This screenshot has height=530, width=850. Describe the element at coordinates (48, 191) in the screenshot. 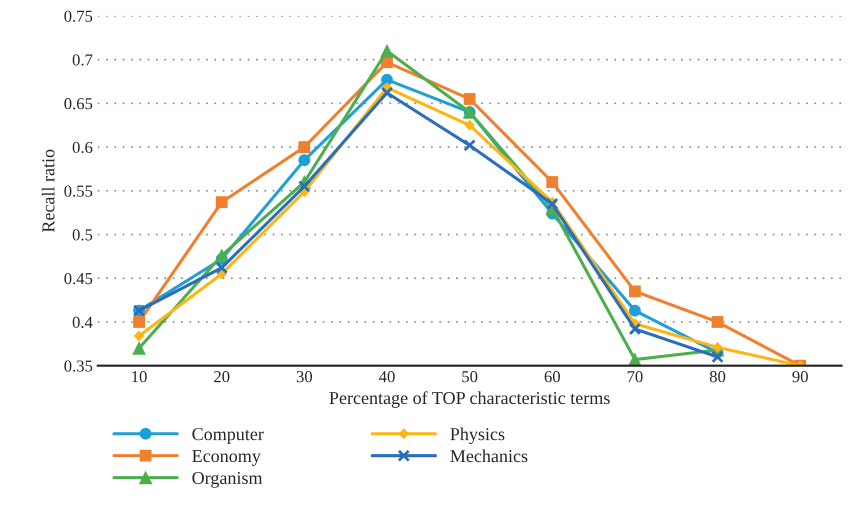

I see `y-axis-title: Recall ratio` at that location.